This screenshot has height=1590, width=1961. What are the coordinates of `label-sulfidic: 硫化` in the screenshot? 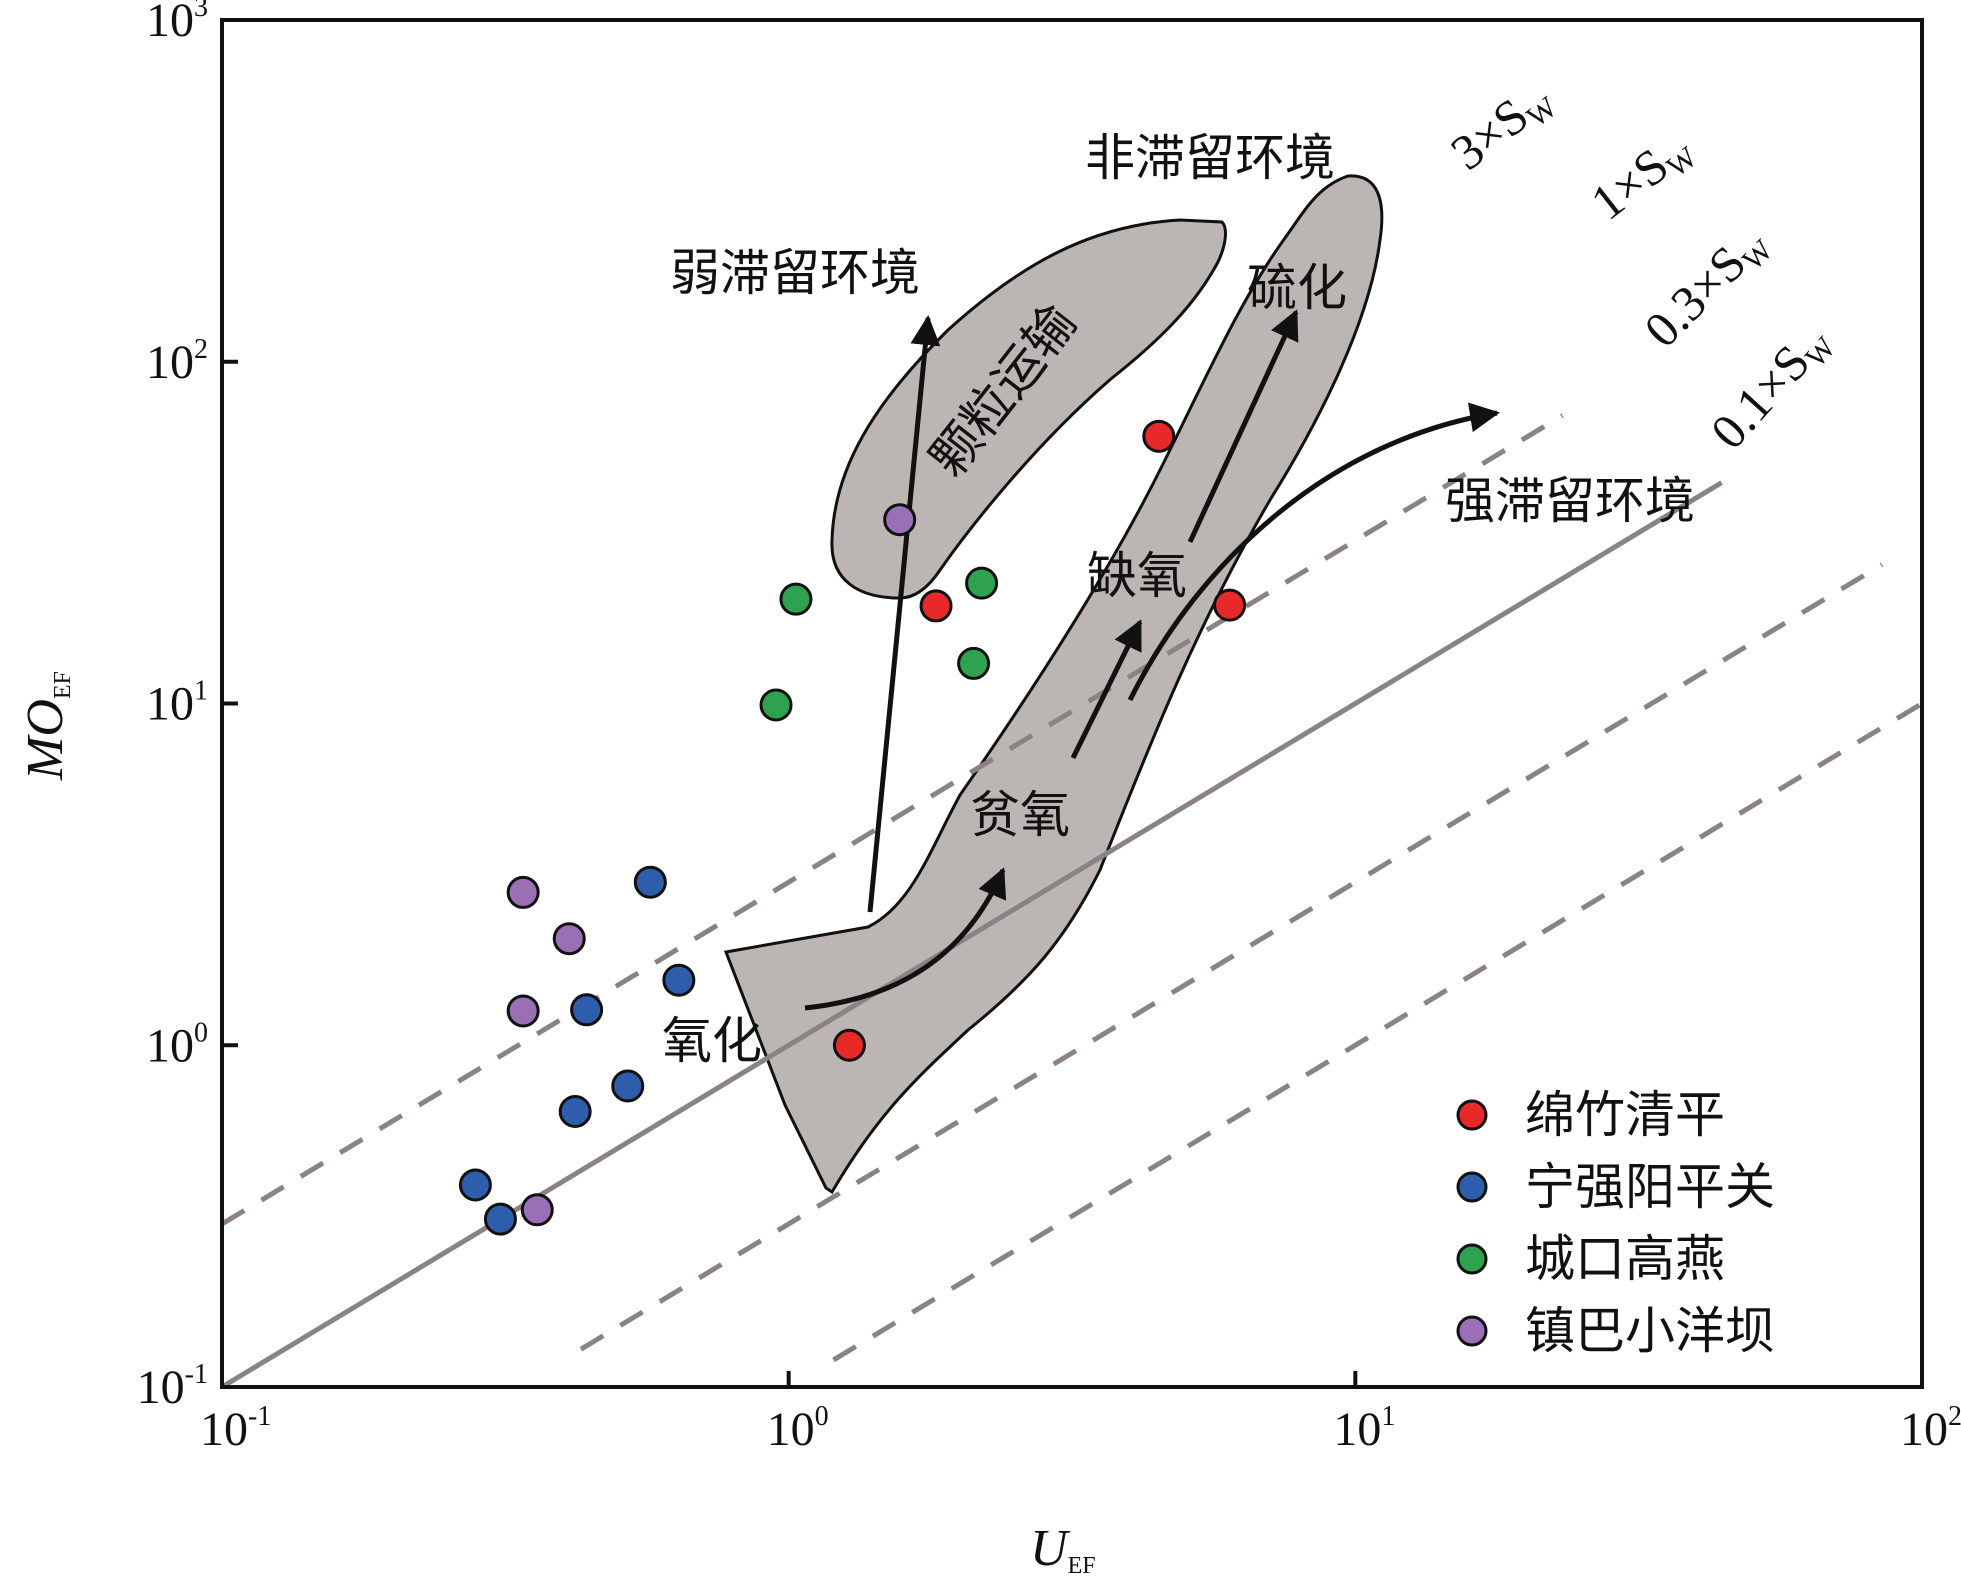 It's located at (1297, 288).